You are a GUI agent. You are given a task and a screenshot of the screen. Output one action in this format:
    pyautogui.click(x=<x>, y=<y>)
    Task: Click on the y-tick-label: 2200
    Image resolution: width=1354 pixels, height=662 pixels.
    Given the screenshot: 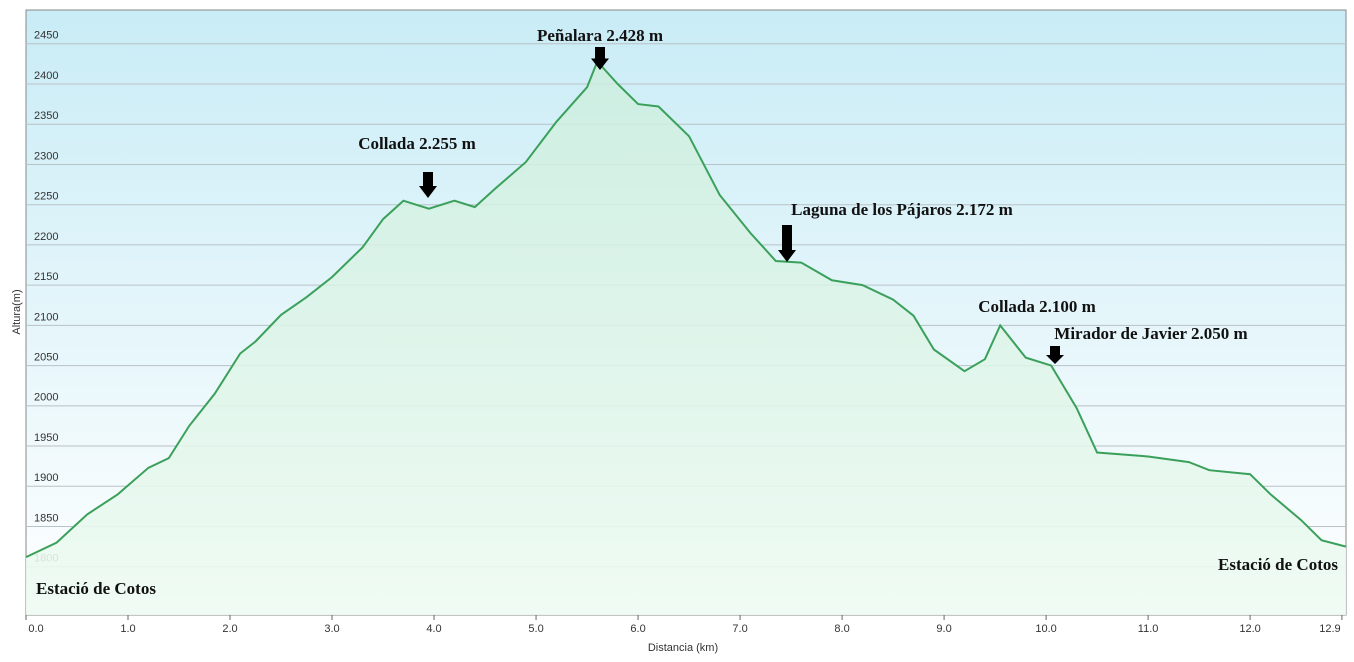 What is the action you would take?
    pyautogui.click(x=46, y=237)
    